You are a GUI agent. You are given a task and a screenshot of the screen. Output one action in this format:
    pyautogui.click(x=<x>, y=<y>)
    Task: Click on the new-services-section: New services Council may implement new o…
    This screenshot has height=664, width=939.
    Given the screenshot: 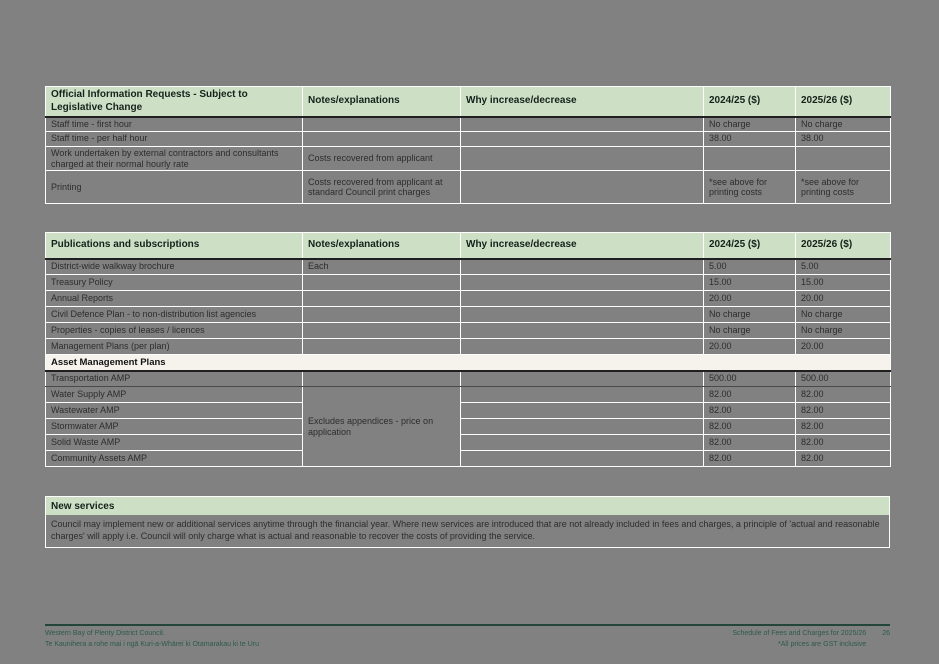 What is the action you would take?
    pyautogui.click(x=467, y=522)
    